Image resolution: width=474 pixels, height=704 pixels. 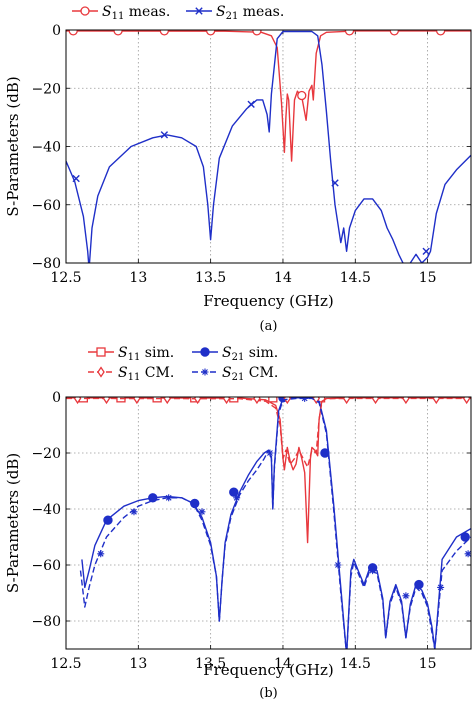 What do you see at coordinates (355, 664) in the screenshot?
I see `tick-label-x-b-4: 14.5` at bounding box center [355, 664].